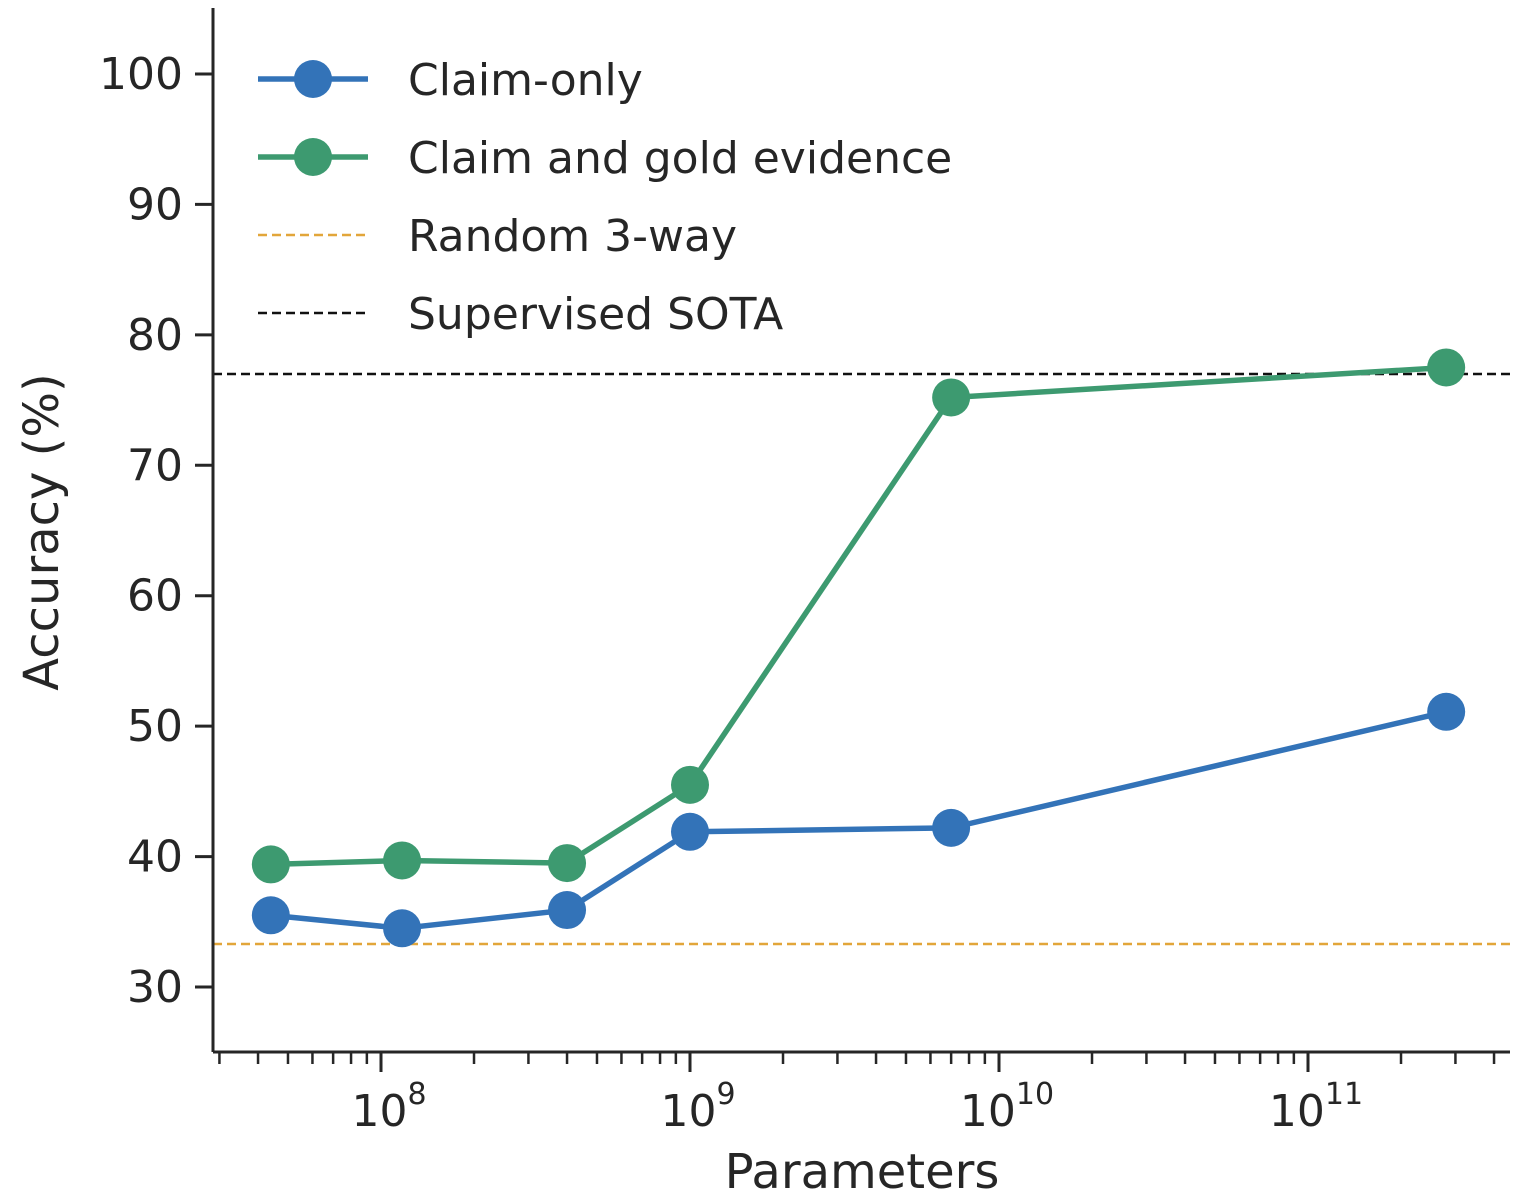  What do you see at coordinates (141, 74) in the screenshot?
I see `y-tick-label: 100` at bounding box center [141, 74].